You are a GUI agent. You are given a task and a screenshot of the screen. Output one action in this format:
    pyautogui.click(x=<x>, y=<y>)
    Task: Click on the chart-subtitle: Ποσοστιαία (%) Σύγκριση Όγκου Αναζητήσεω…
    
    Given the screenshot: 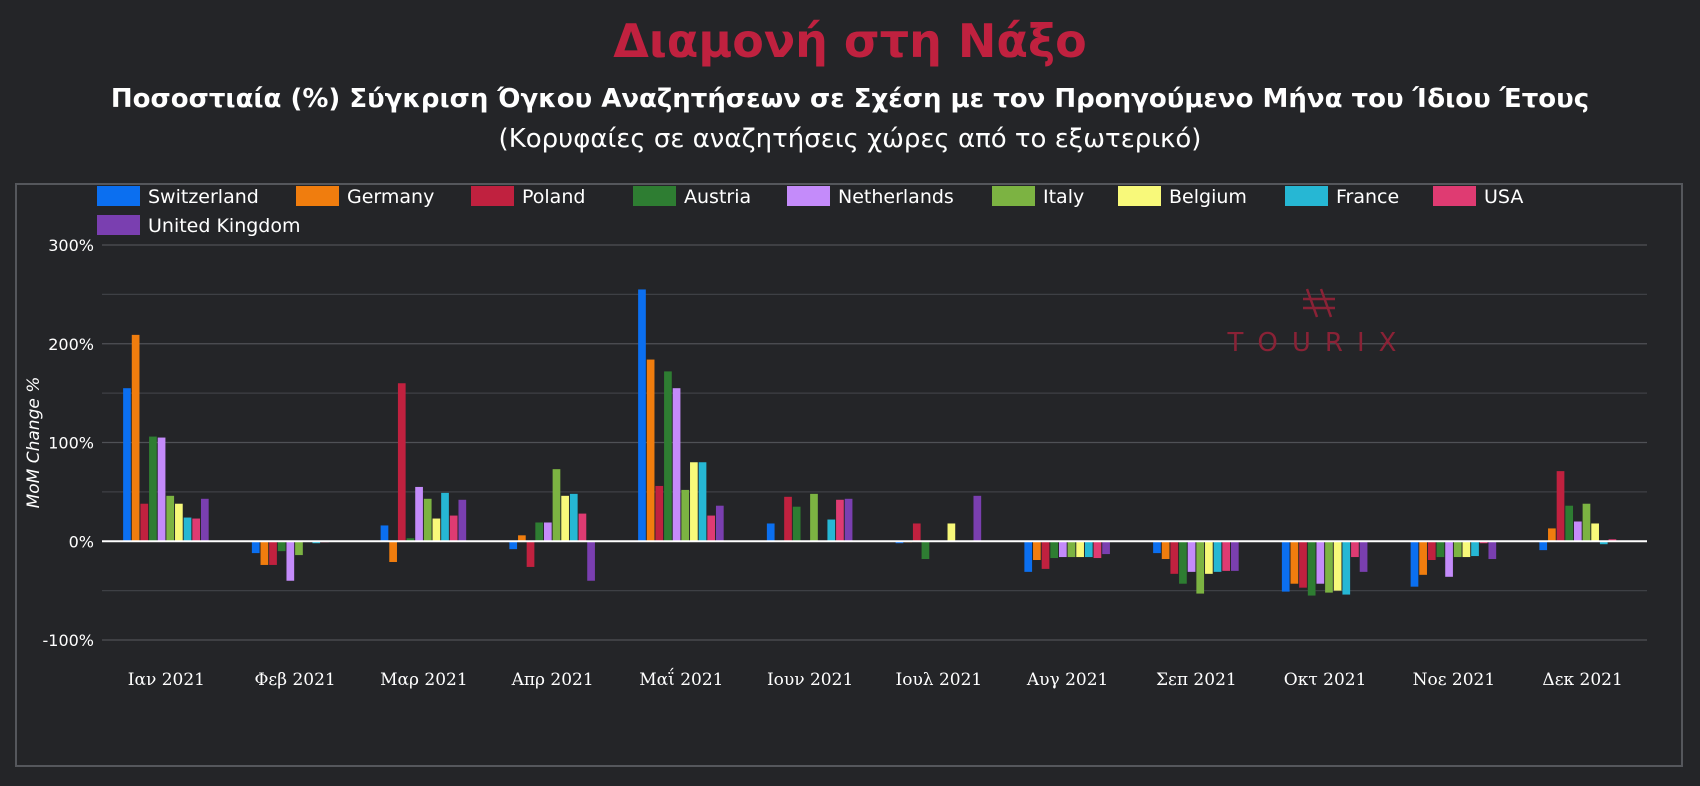 What is the action you would take?
    pyautogui.click(x=850, y=99)
    